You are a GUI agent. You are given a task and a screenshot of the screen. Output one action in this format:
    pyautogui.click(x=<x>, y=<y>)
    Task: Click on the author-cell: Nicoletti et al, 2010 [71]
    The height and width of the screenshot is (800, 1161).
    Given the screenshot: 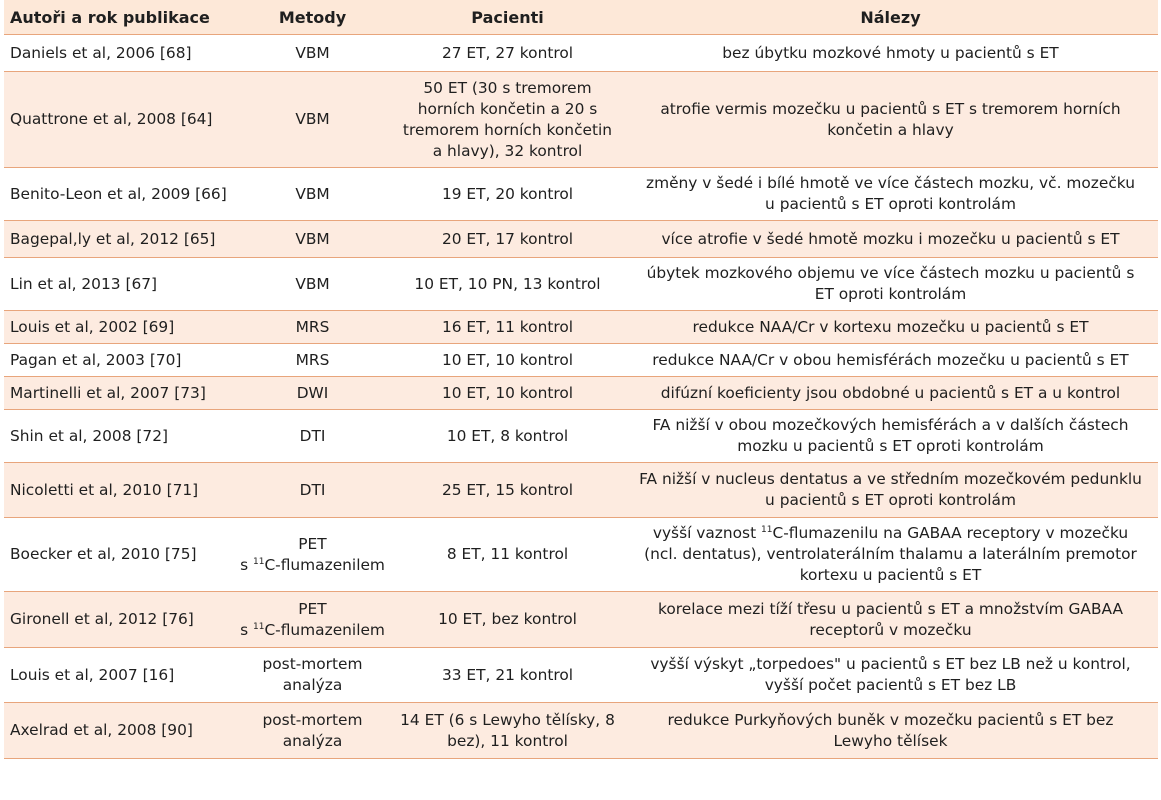 What is the action you would take?
    pyautogui.click(x=104, y=489)
    